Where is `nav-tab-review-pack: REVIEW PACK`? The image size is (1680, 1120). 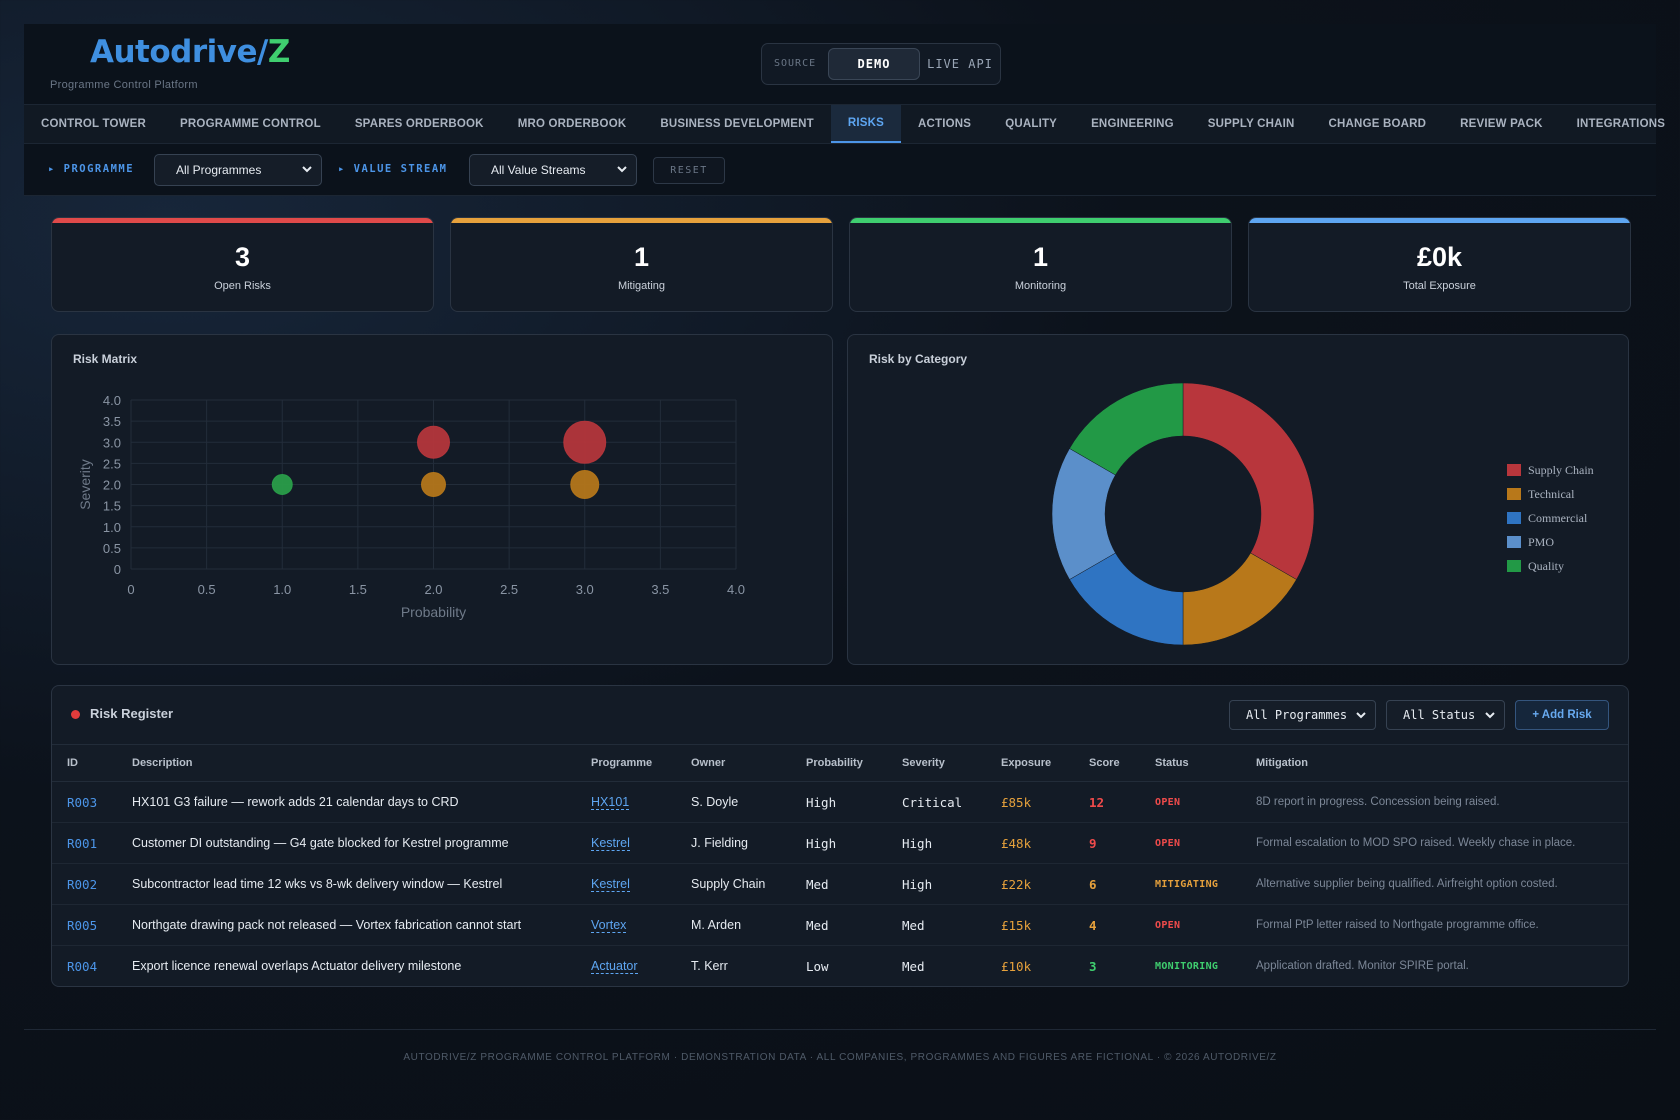 nav-tab-review-pack: REVIEW PACK is located at coordinates (1501, 124).